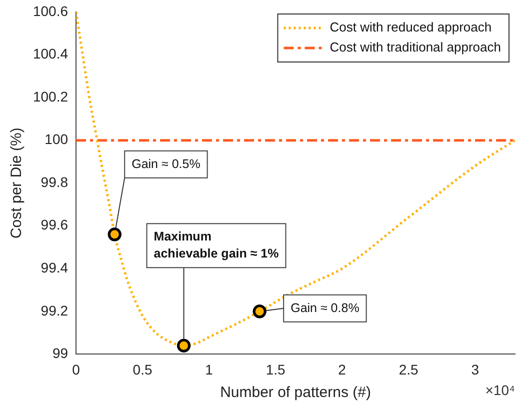 Image resolution: width=523 pixels, height=410 pixels. Describe the element at coordinates (17, 183) in the screenshot. I see `y-axis-title: Cost per Die (%)` at that location.